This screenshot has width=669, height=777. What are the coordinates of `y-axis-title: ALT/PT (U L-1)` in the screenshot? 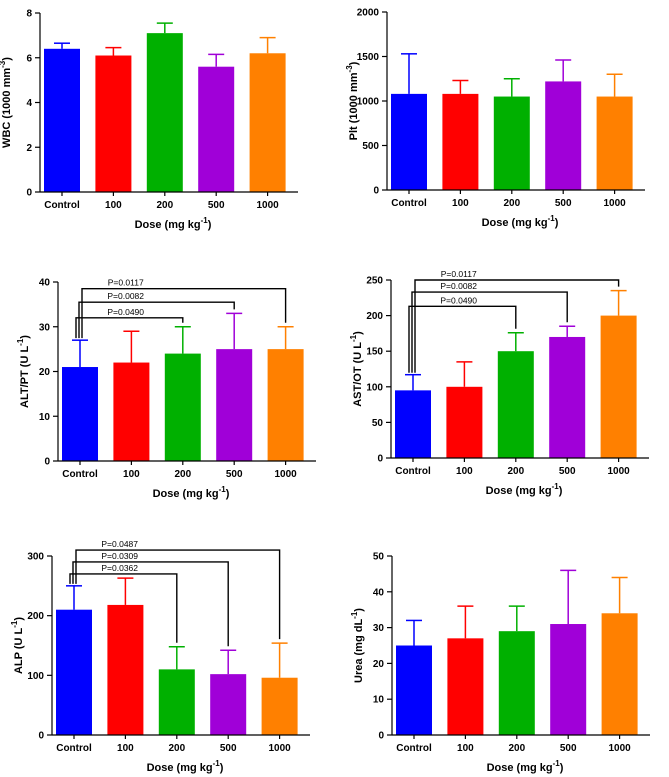 It's located at (23, 371).